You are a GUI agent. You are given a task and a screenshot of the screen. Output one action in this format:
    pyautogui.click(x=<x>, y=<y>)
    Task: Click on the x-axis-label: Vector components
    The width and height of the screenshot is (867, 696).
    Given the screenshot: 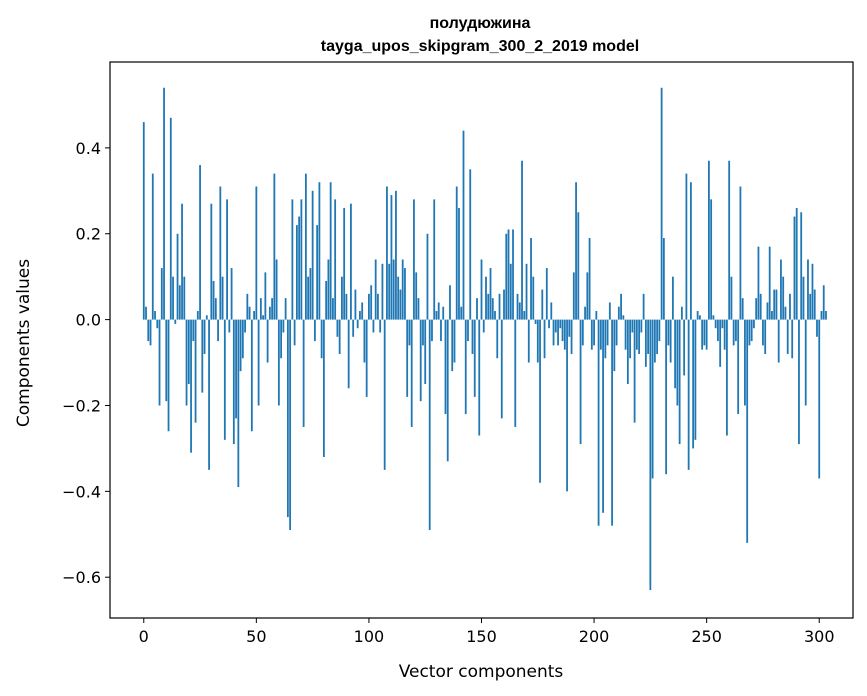 What is the action you would take?
    pyautogui.click(x=481, y=672)
    